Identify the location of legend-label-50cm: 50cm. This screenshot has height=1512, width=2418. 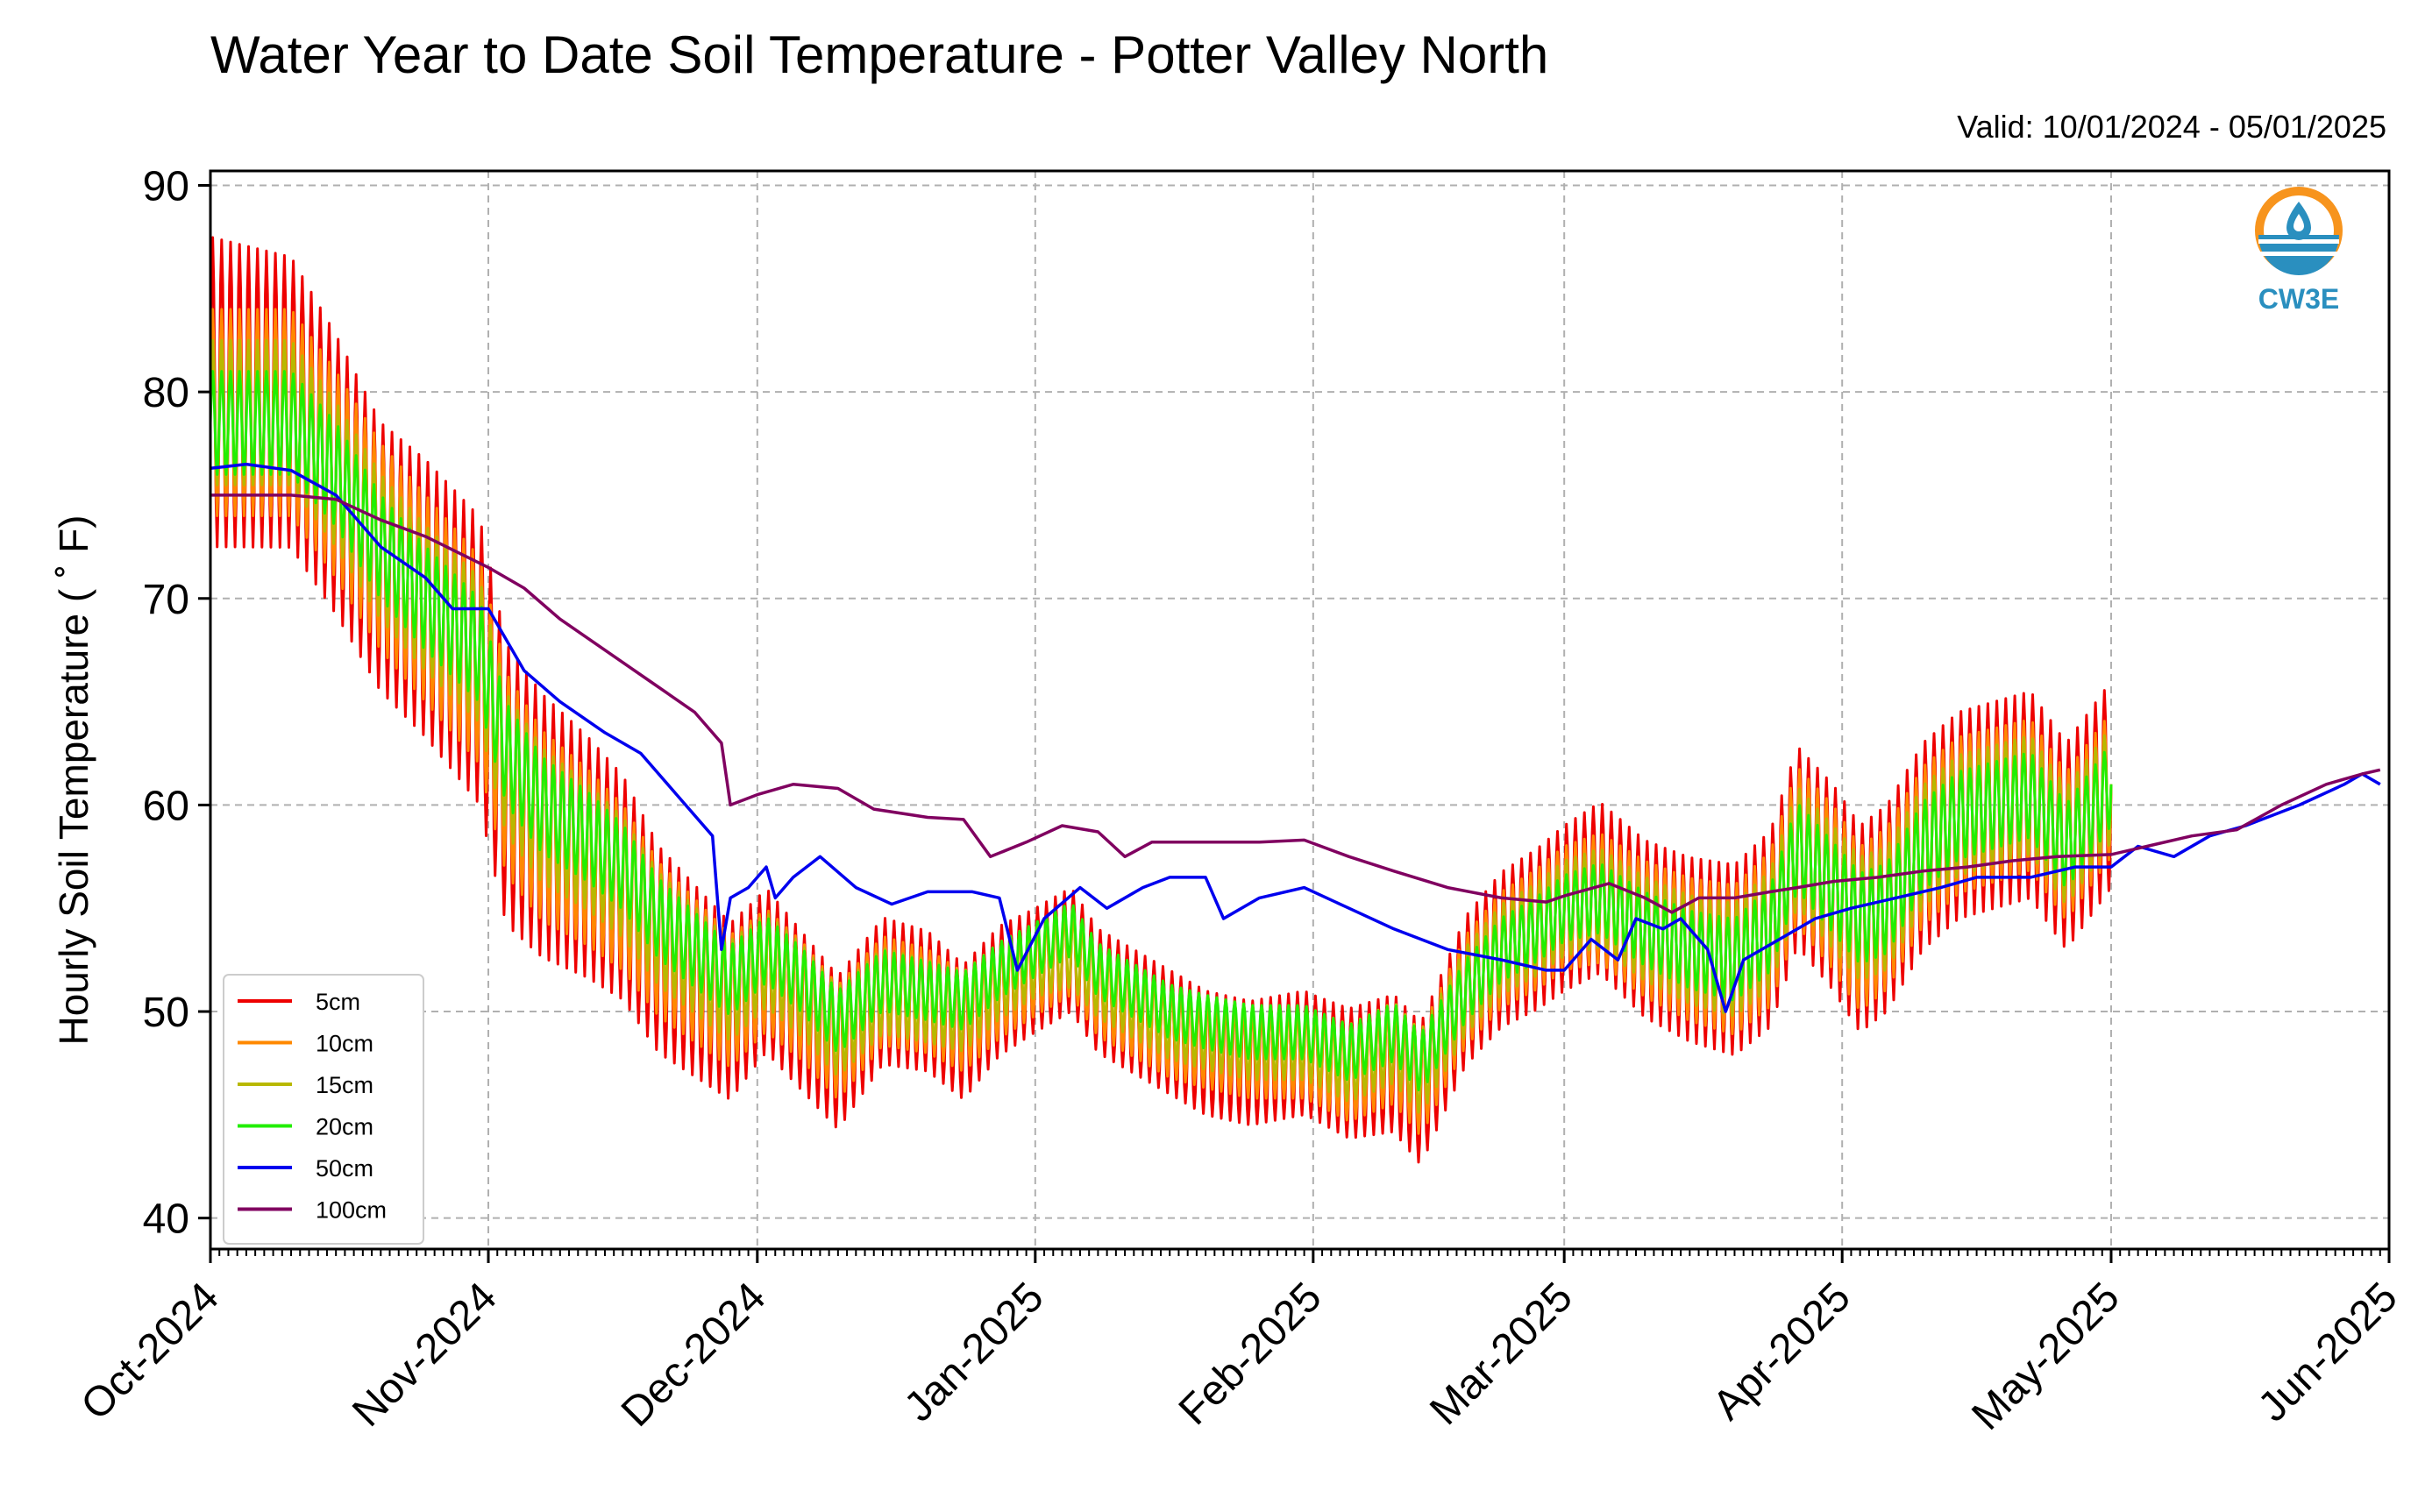
(344, 1168).